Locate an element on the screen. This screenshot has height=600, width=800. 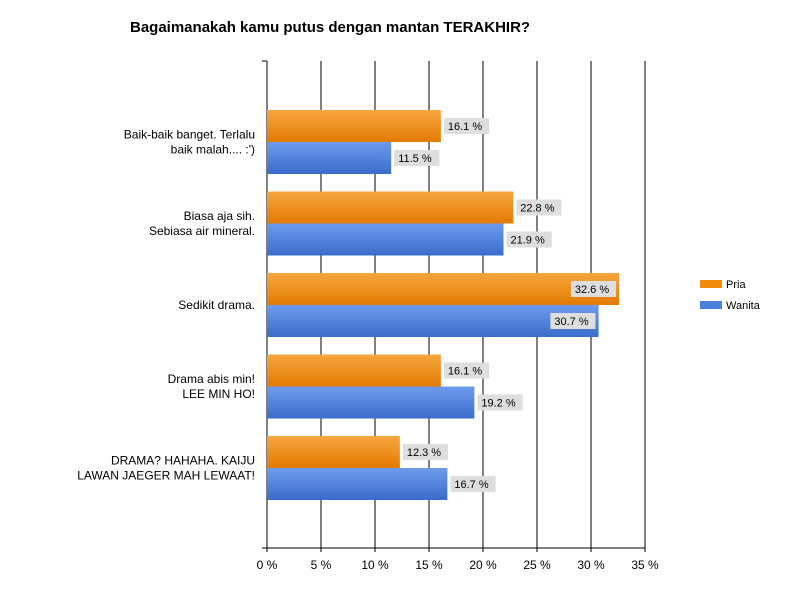
x-tick-label: 5 % is located at coordinates (321, 565).